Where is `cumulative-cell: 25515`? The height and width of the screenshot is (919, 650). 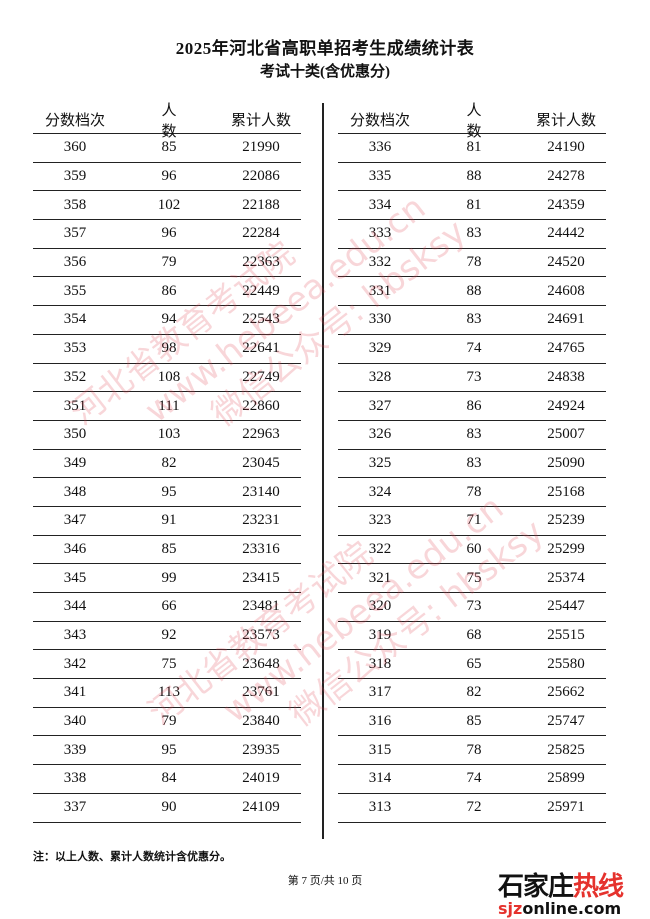
cumulative-cell: 25515 is located at coordinates (566, 635).